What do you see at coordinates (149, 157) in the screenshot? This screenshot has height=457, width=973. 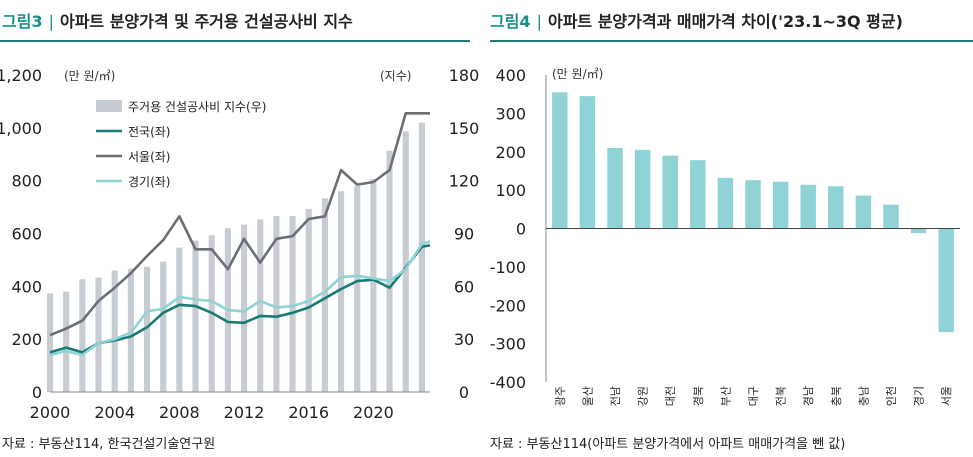 I see `legend-label: 서울(좌)` at bounding box center [149, 157].